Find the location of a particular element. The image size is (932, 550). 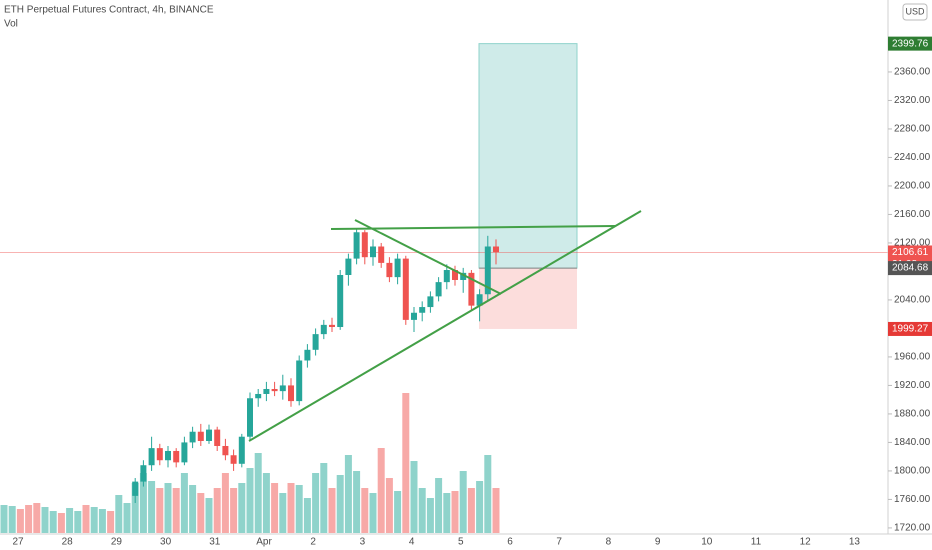

y-tick-label: 1880.00 is located at coordinates (912, 414).